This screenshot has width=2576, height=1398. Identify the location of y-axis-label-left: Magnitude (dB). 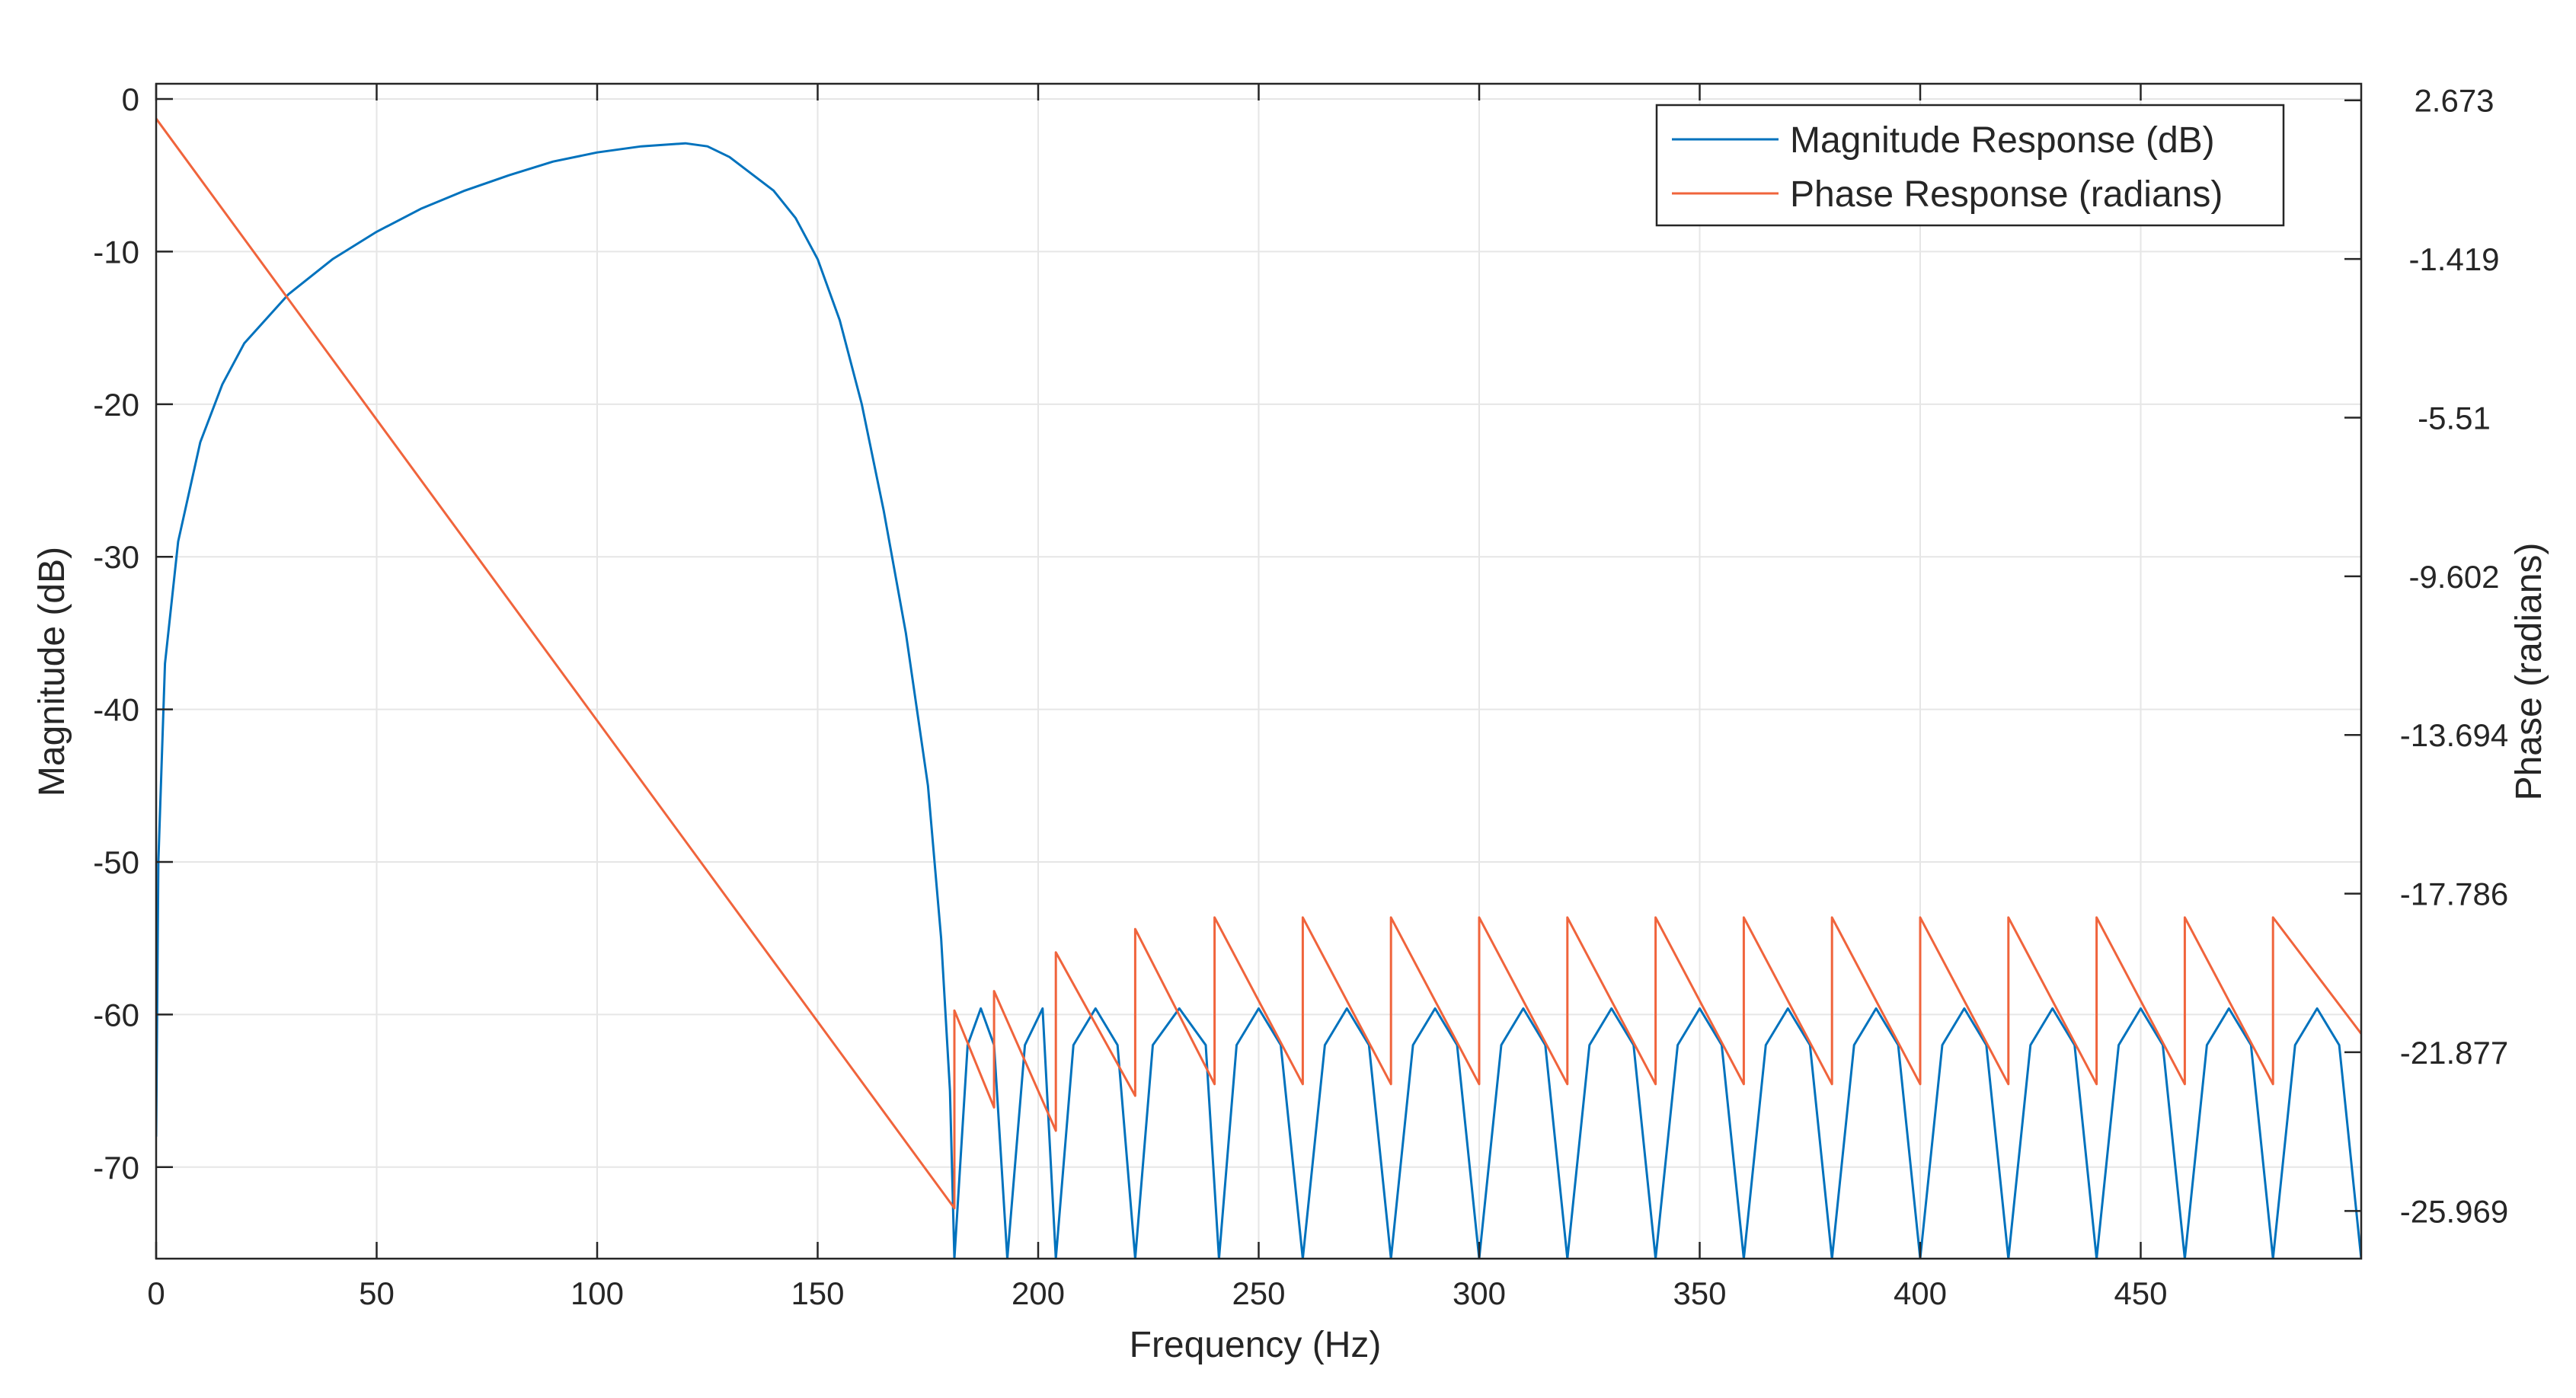
(52, 671).